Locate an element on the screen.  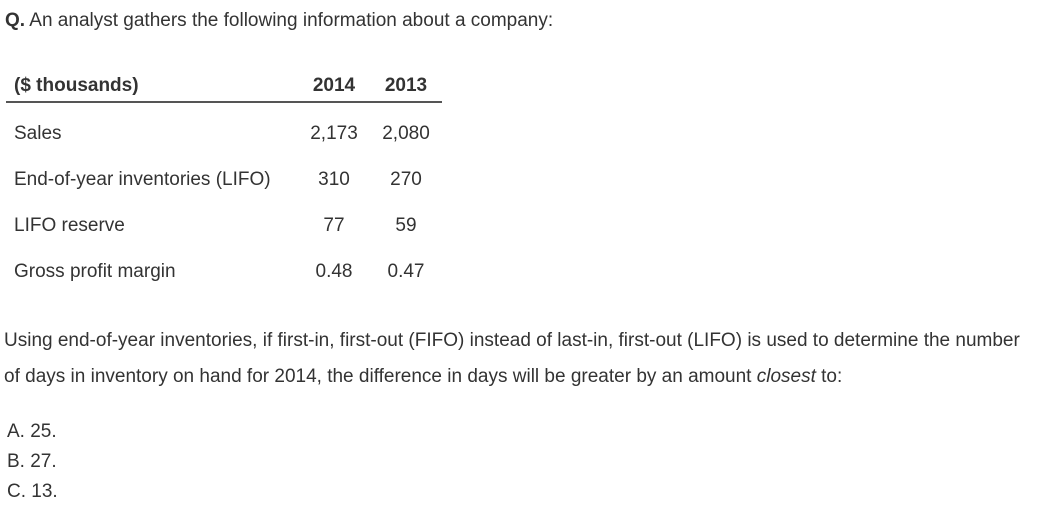
row-label: LIFO reserve is located at coordinates (69, 225).